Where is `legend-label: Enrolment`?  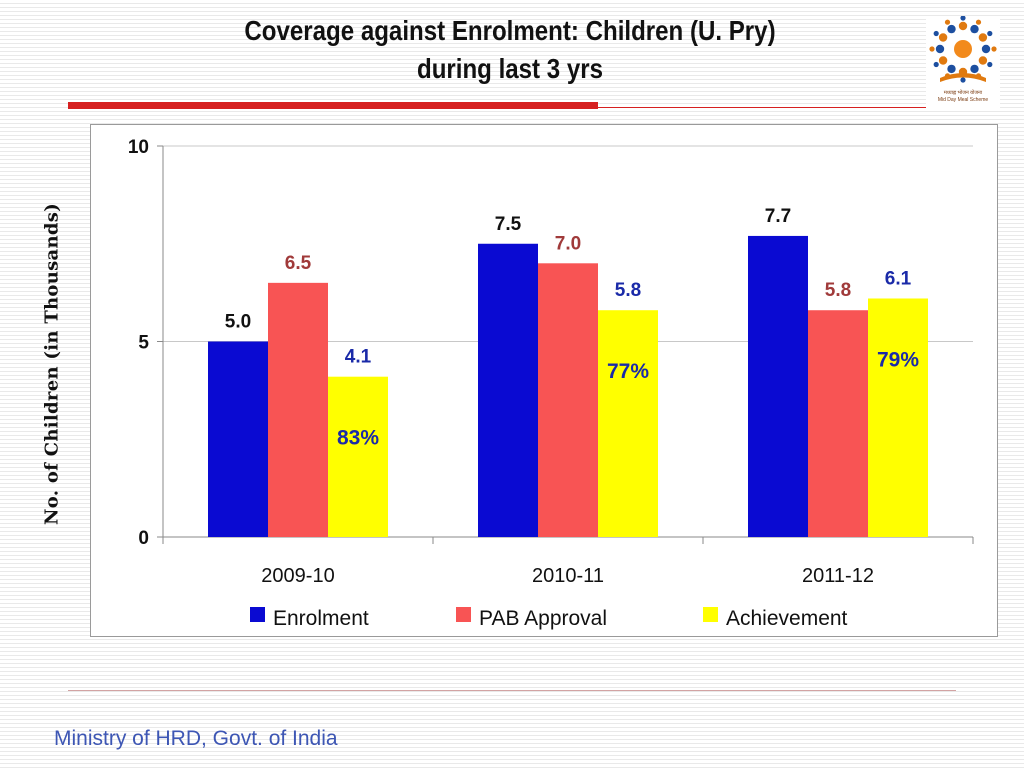 legend-label: Enrolment is located at coordinates (321, 618).